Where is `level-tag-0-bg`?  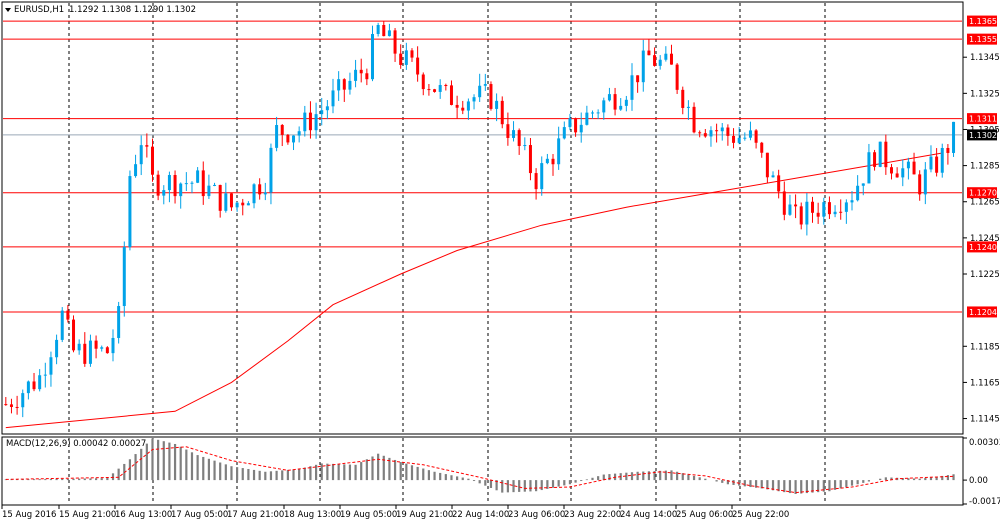
level-tag-0-bg is located at coordinates (982, 21).